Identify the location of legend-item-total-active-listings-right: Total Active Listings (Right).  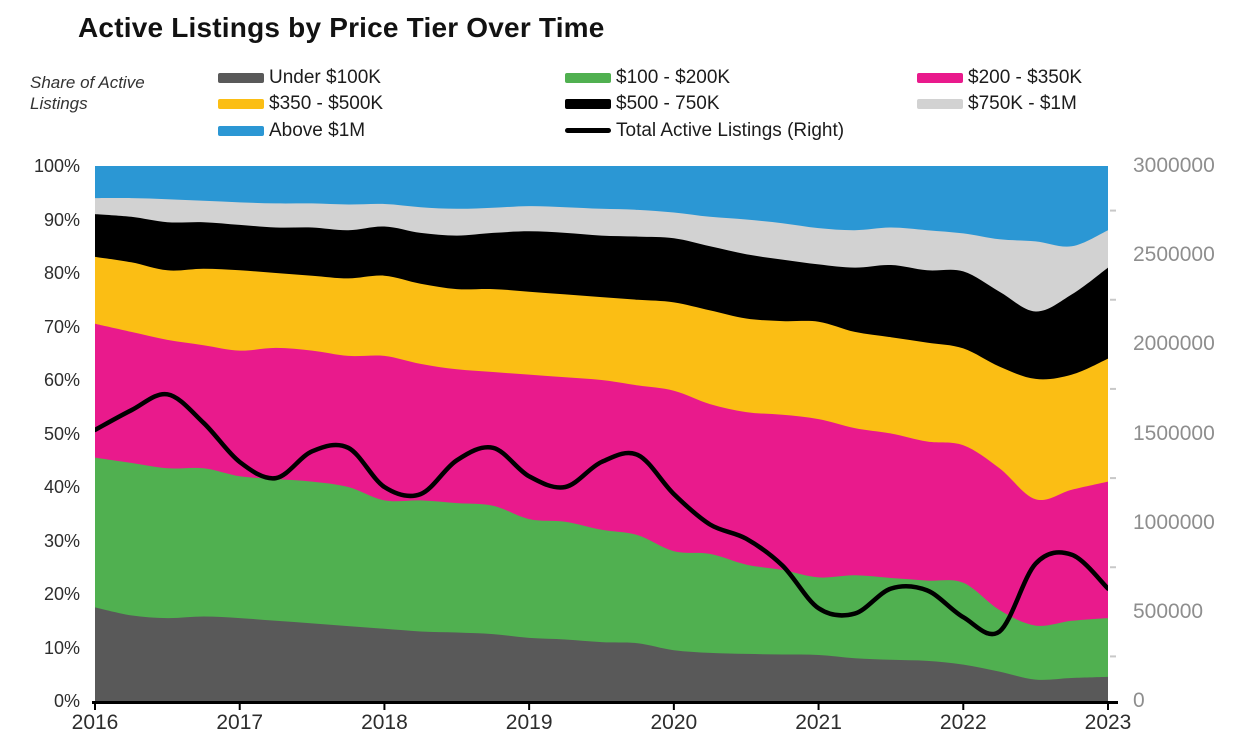
(704, 131).